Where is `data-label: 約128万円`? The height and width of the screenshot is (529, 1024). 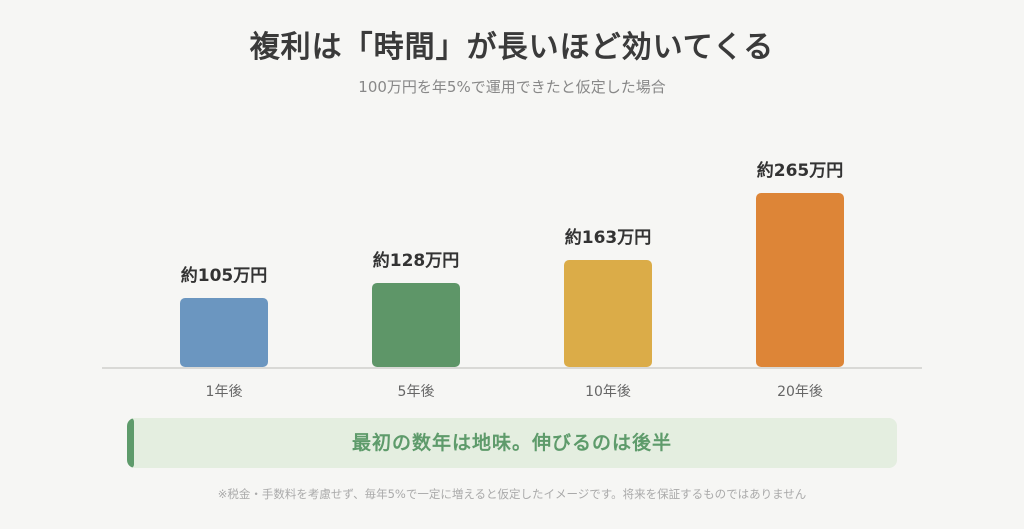 data-label: 約128万円 is located at coordinates (416, 260).